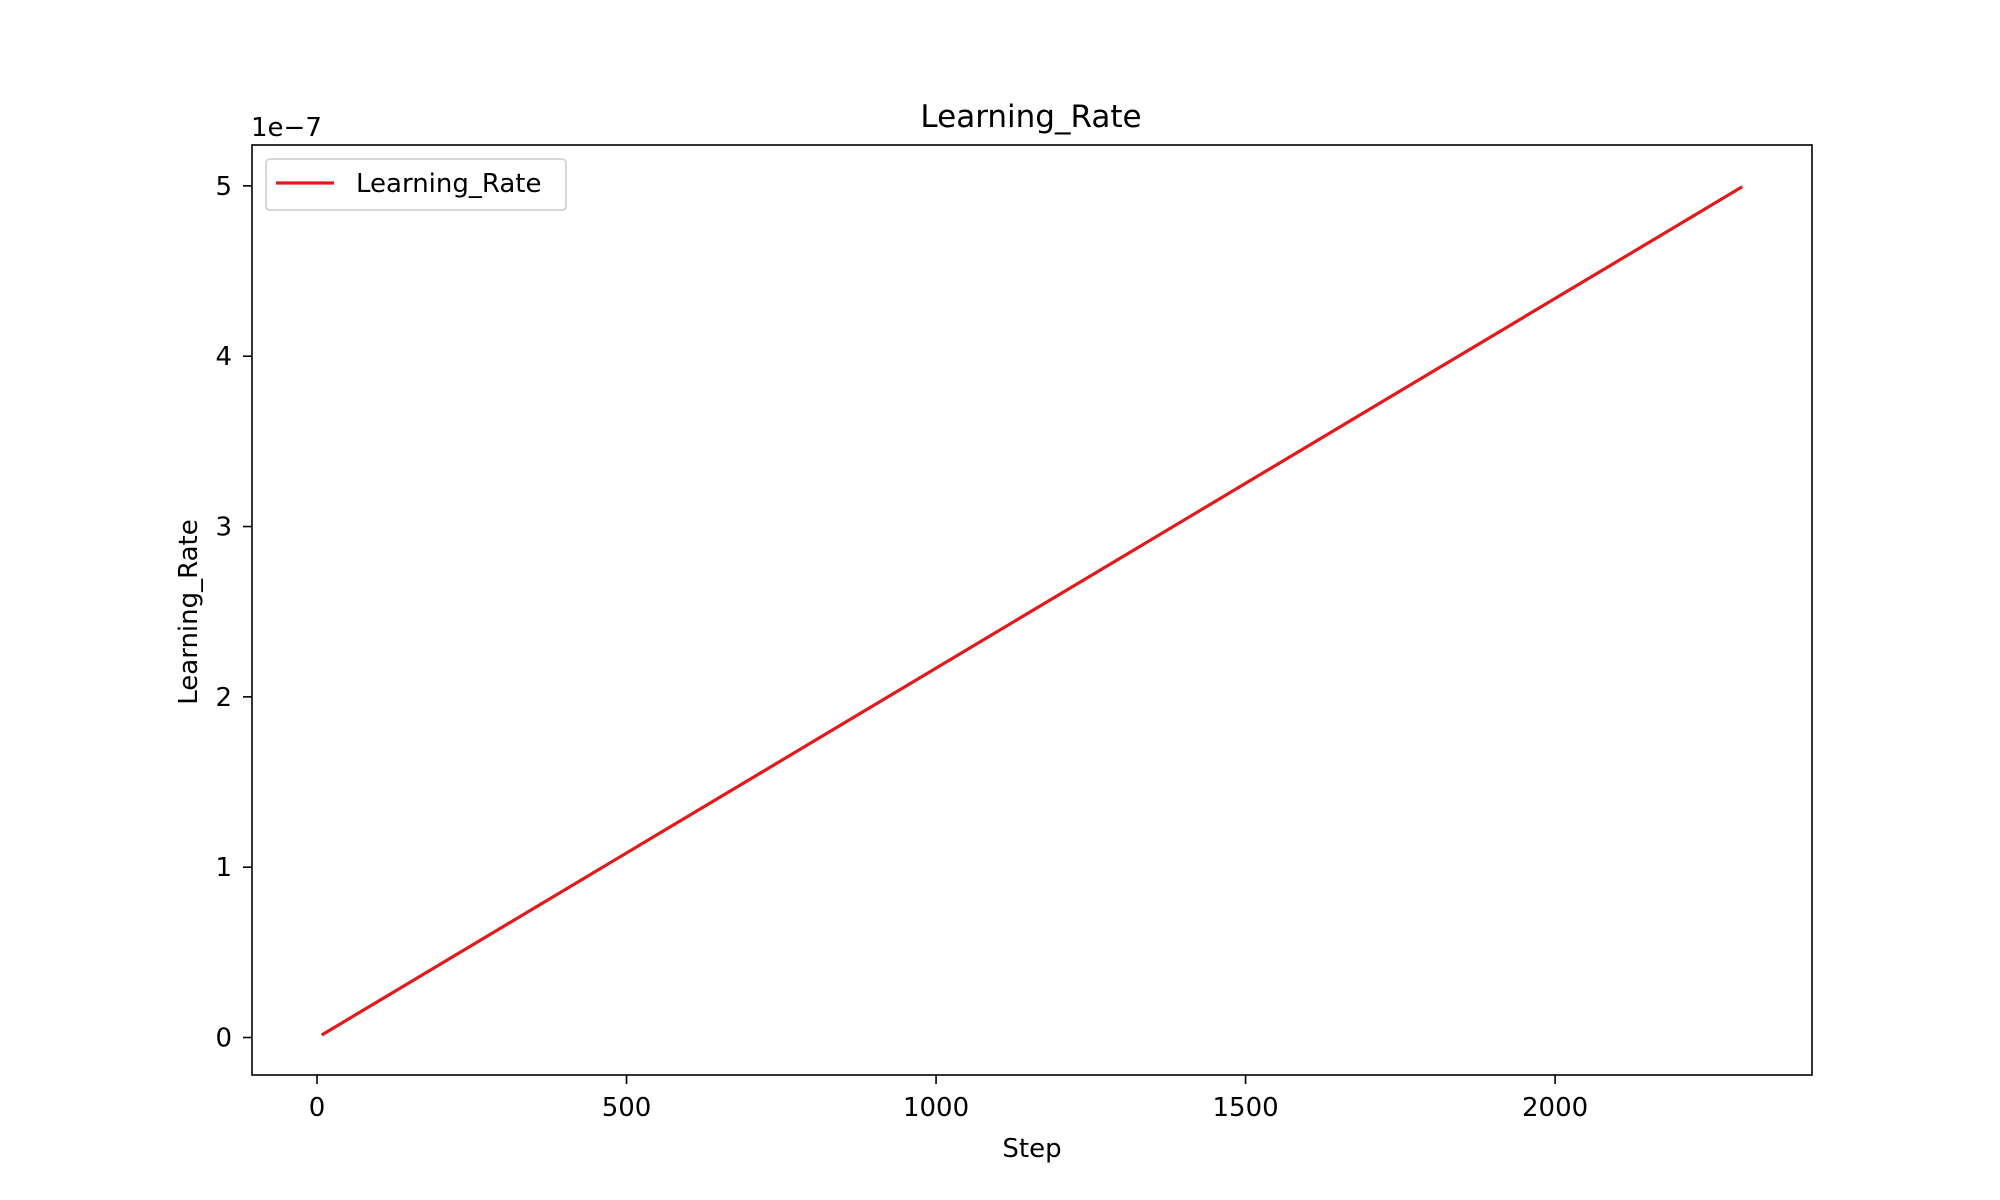  What do you see at coordinates (189, 612) in the screenshot?
I see `y-axis-label: Learning_Rate` at bounding box center [189, 612].